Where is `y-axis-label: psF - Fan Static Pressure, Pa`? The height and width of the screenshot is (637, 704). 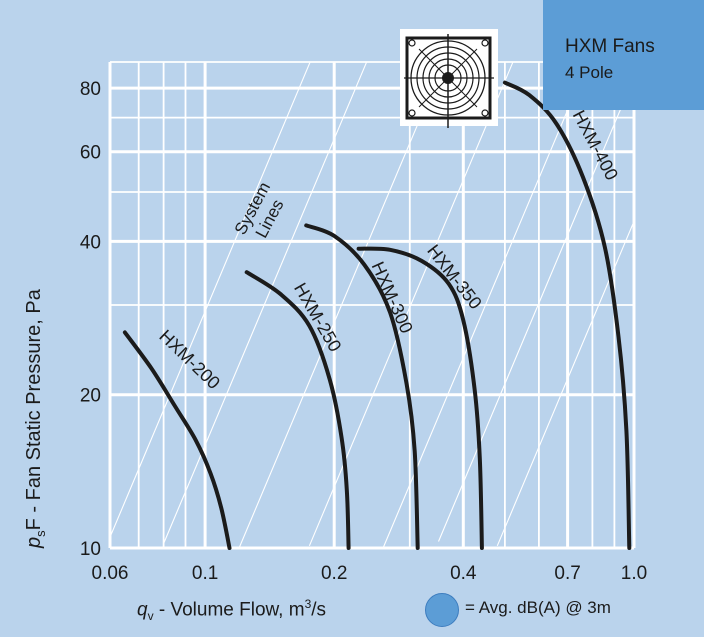
y-axis-label: psF - Fan Static Pressure, Pa is located at coordinates (35, 418).